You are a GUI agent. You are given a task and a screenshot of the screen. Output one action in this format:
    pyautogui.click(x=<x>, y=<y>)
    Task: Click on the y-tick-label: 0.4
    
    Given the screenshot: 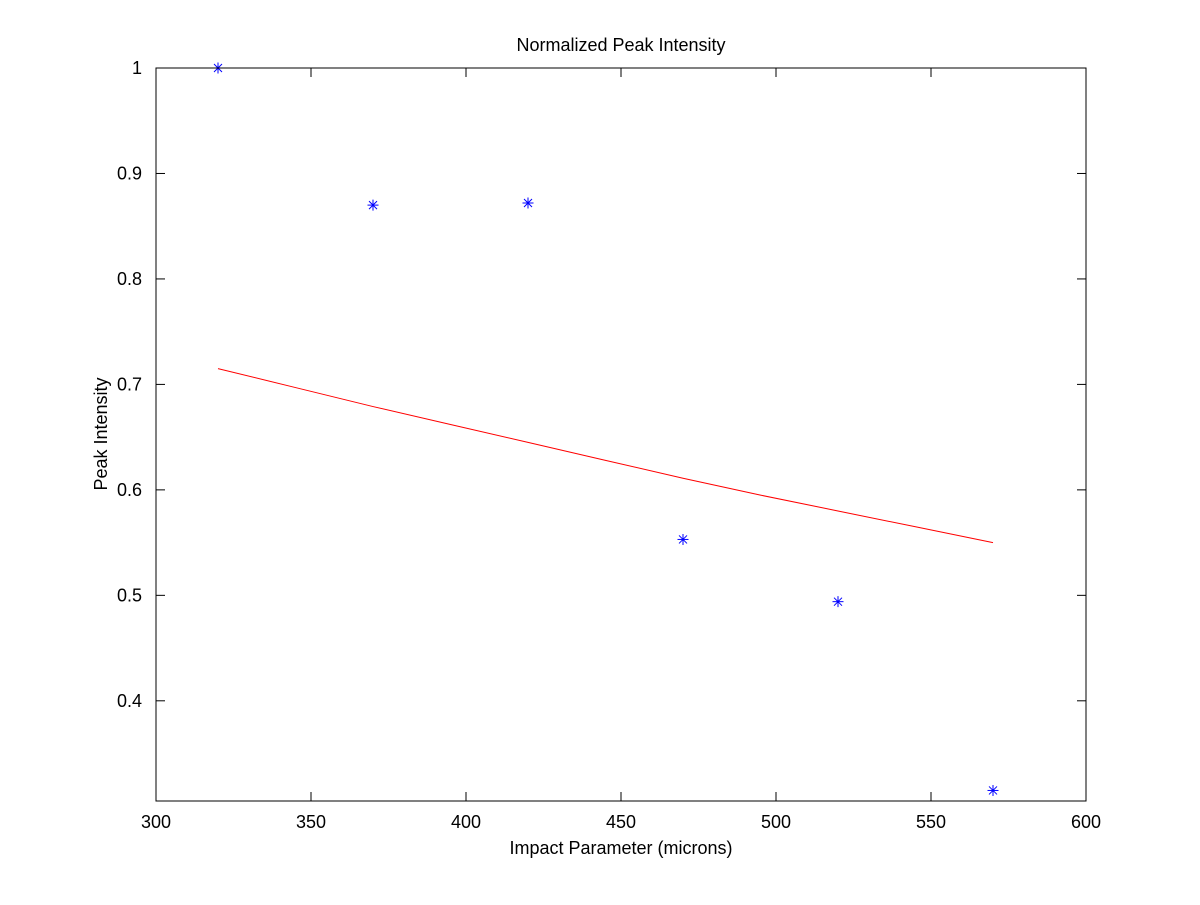 What is the action you would take?
    pyautogui.click(x=129, y=701)
    